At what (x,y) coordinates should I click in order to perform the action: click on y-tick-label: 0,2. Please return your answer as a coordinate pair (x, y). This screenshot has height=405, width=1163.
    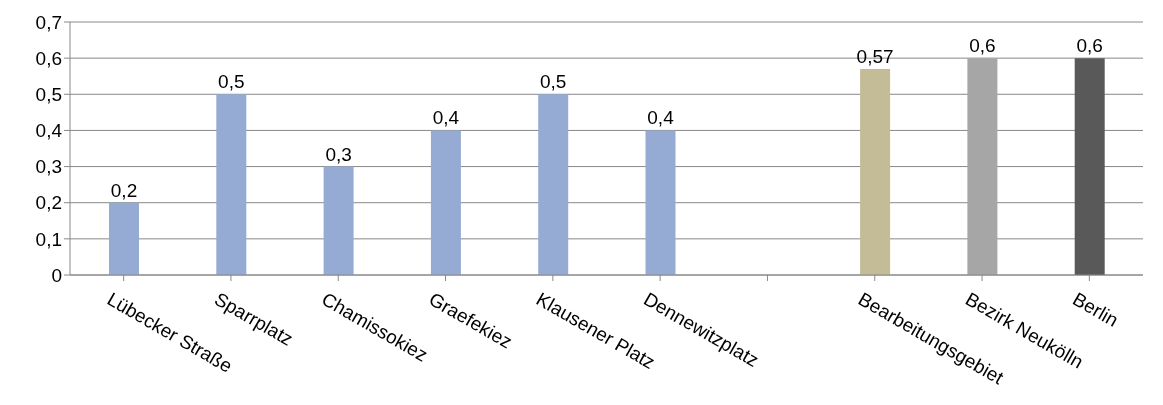
    Looking at the image, I should click on (48, 203).